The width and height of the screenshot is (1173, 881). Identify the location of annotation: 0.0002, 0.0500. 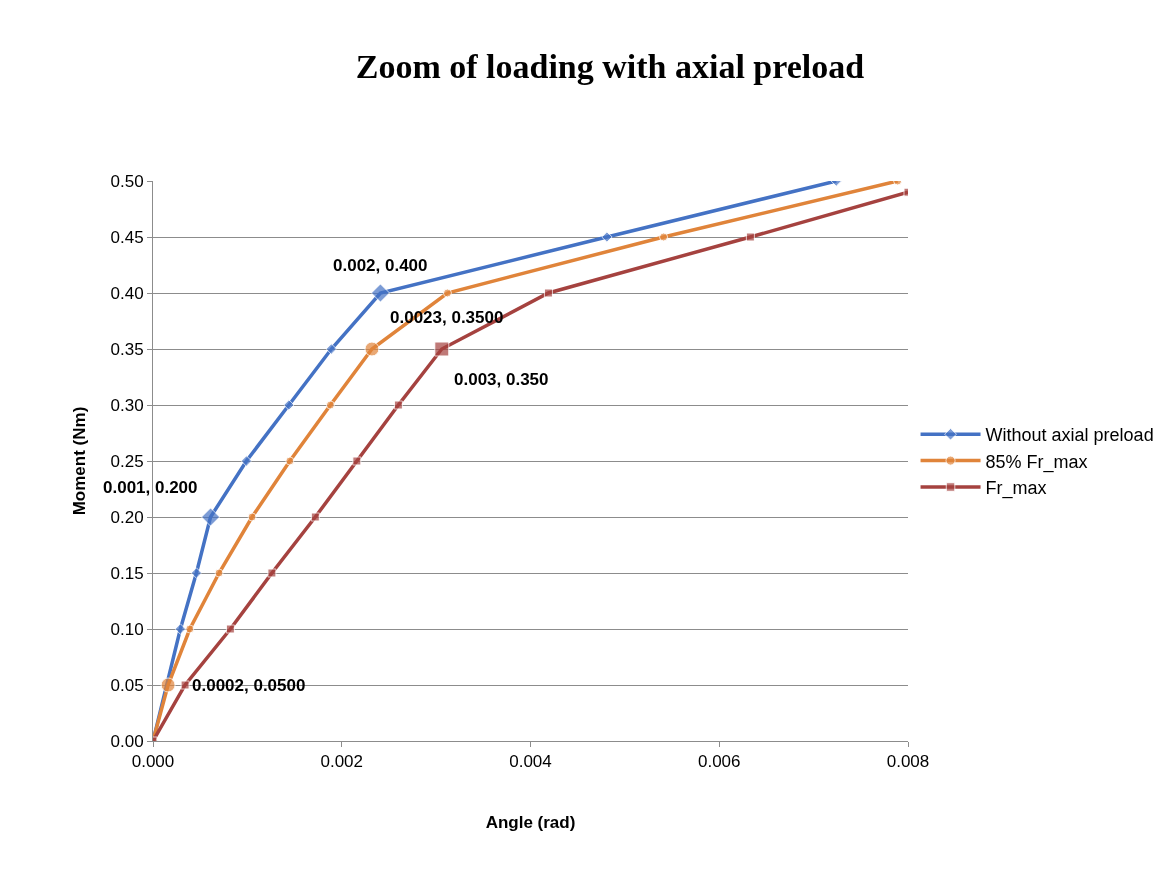
(249, 685).